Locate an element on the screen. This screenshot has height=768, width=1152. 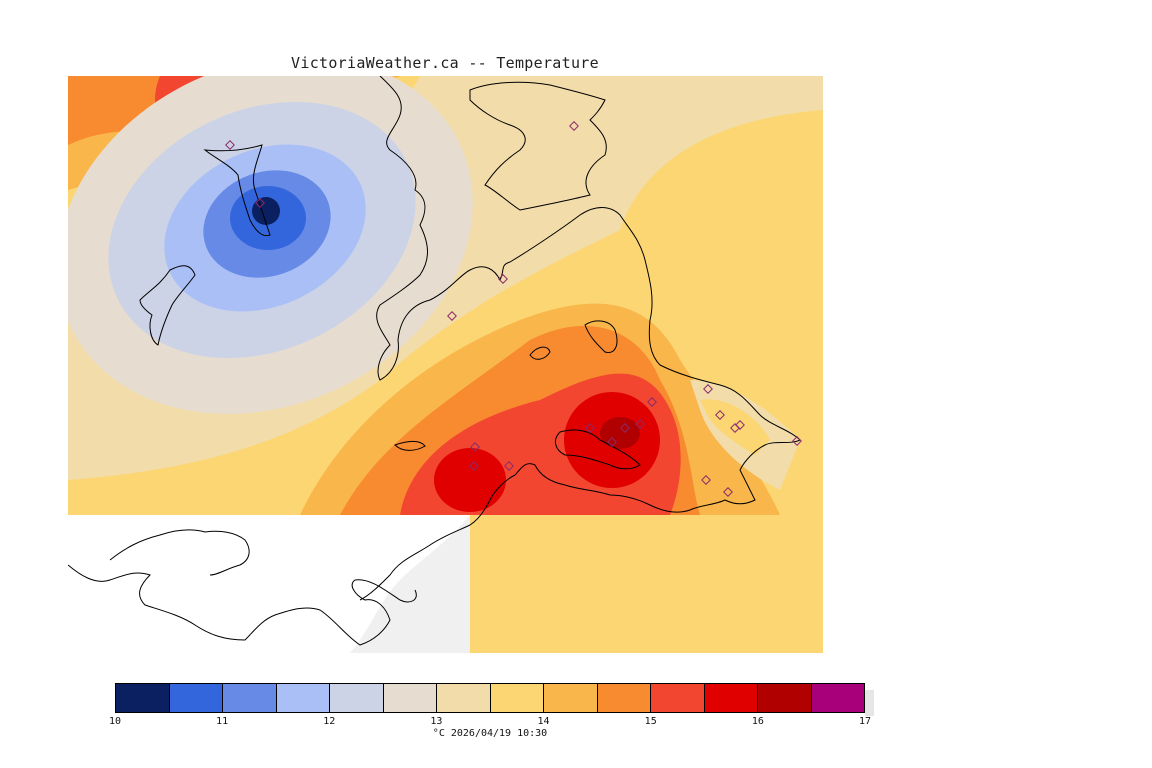
temperature-legend is located at coordinates (490, 698).